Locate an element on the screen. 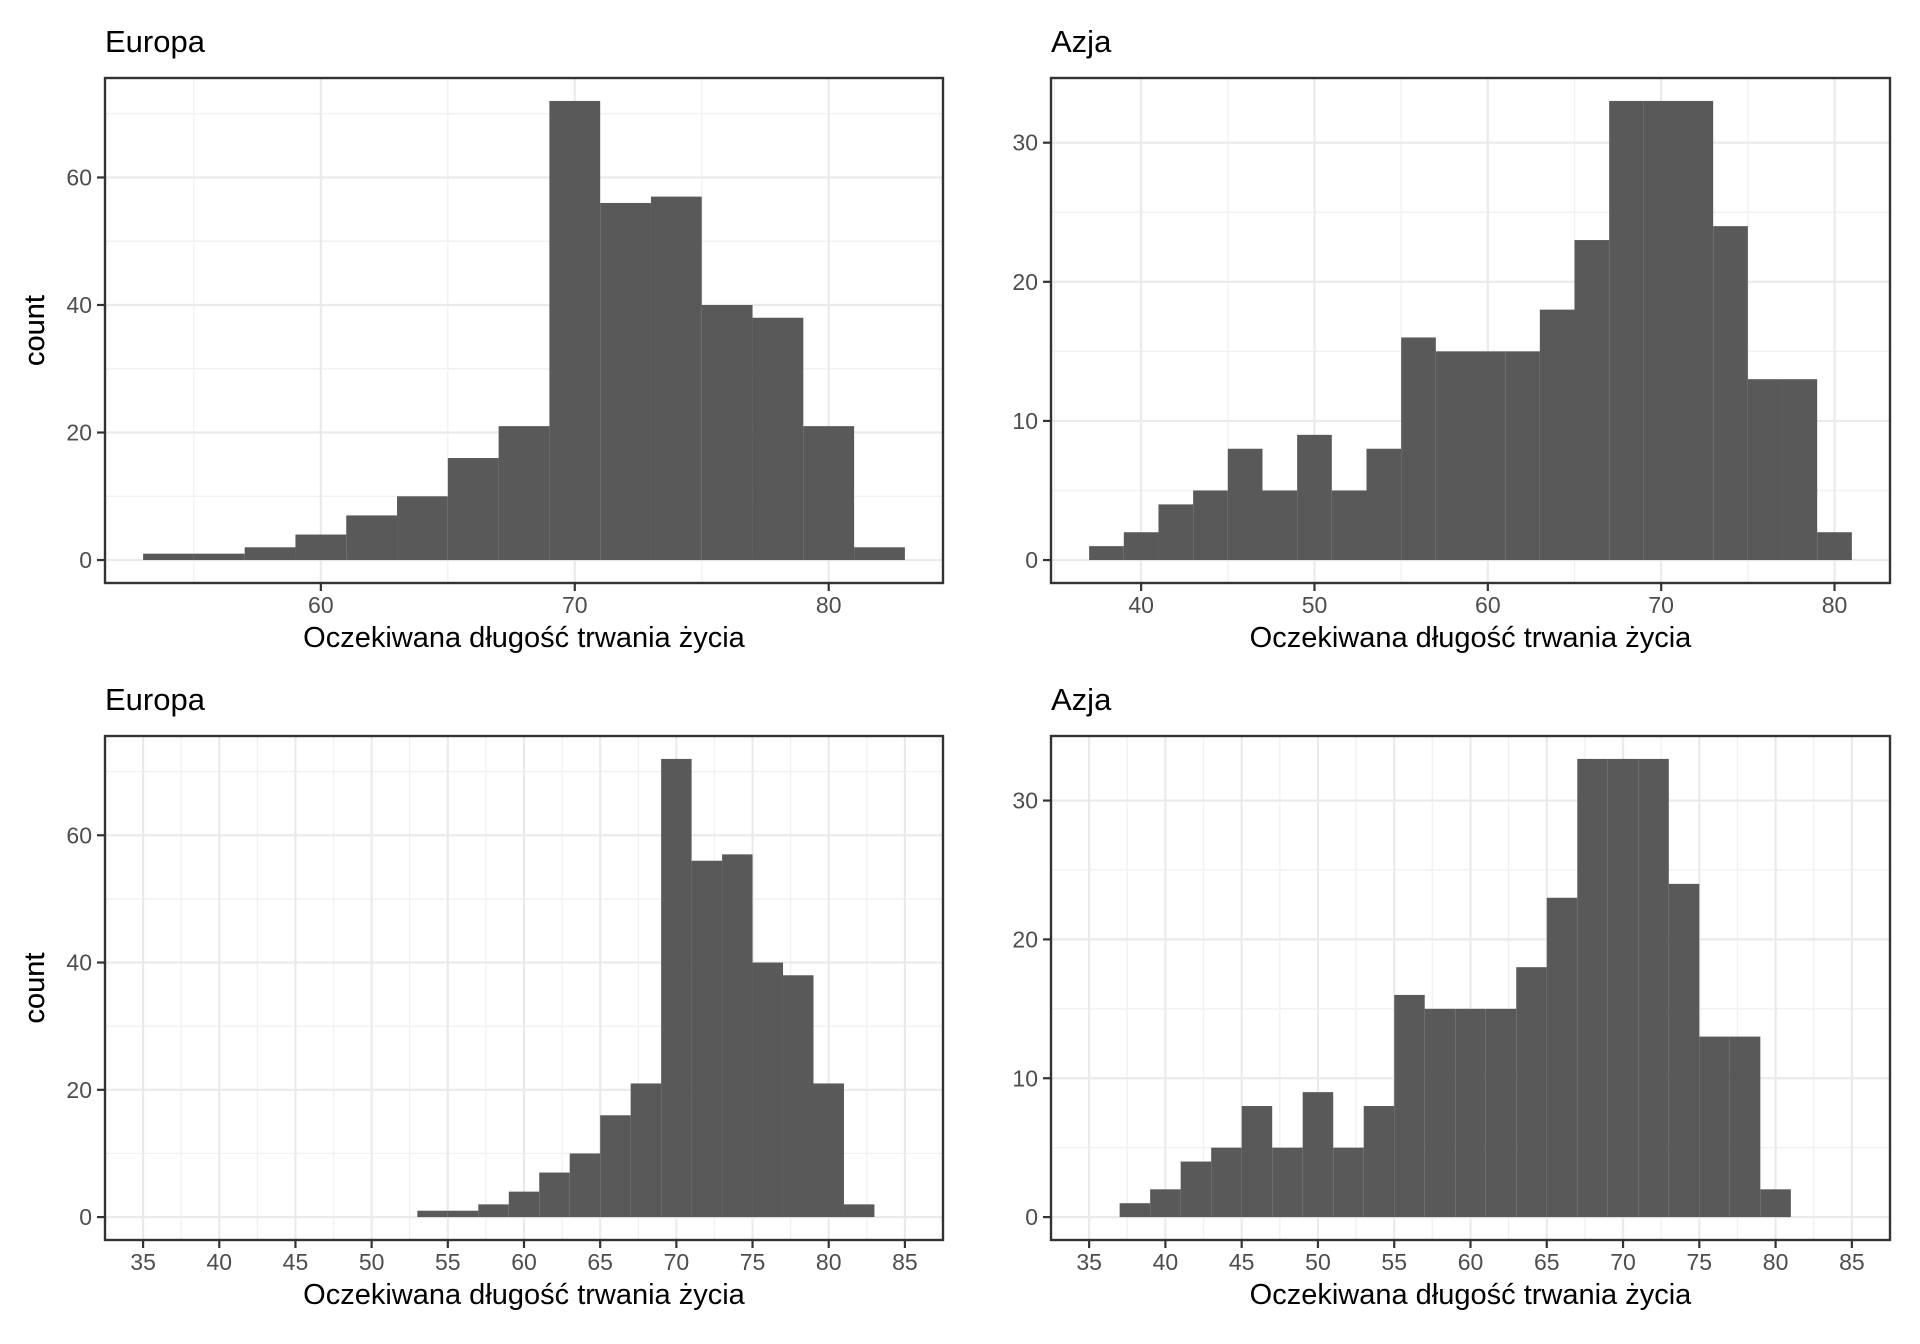 The image size is (1920, 1344). y-axis-tick-label: 40 is located at coordinates (79, 305).